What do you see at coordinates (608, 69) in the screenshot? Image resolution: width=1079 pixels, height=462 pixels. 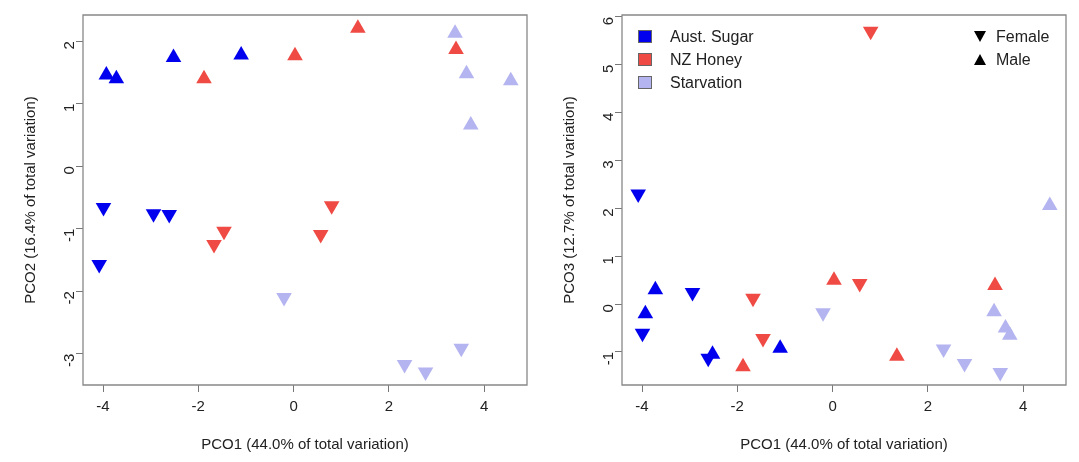 I see `y-tick-label: 5` at bounding box center [608, 69].